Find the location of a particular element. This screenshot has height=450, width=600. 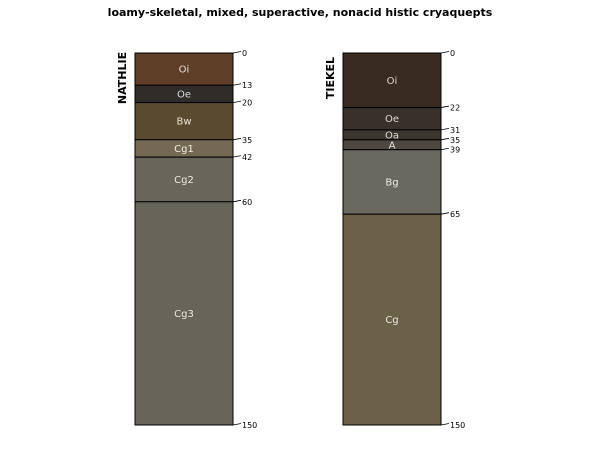

depth-label: 39 is located at coordinates (455, 150).